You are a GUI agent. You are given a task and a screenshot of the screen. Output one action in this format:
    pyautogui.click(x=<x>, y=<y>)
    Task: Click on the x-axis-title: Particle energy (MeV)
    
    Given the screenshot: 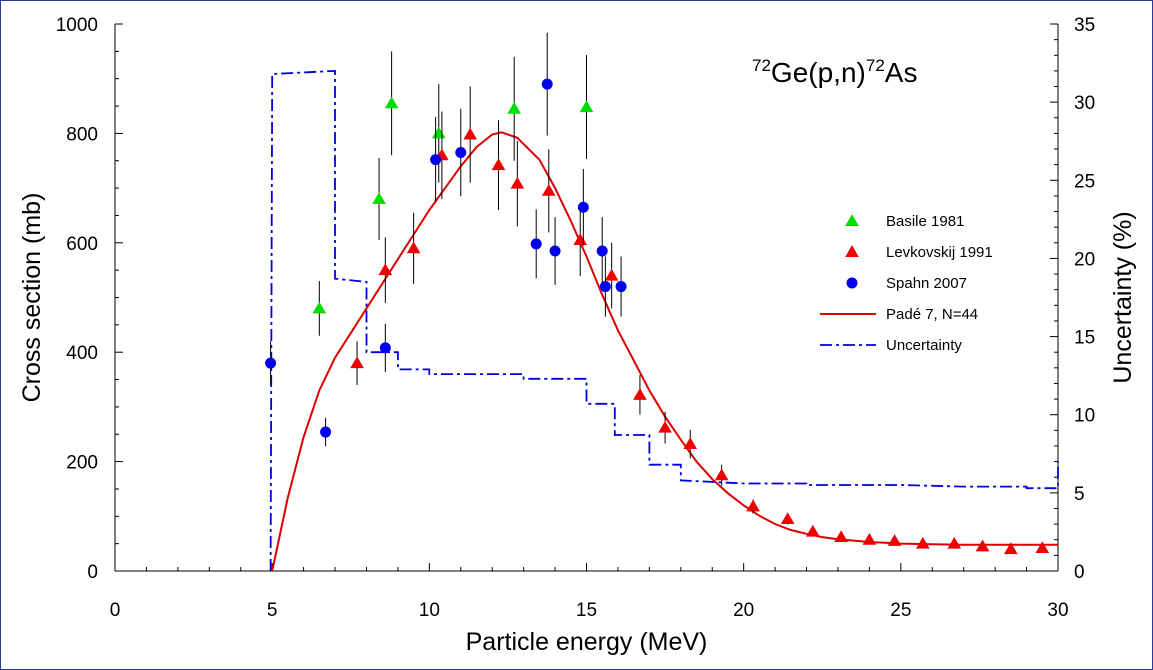 What is the action you would take?
    pyautogui.click(x=587, y=642)
    